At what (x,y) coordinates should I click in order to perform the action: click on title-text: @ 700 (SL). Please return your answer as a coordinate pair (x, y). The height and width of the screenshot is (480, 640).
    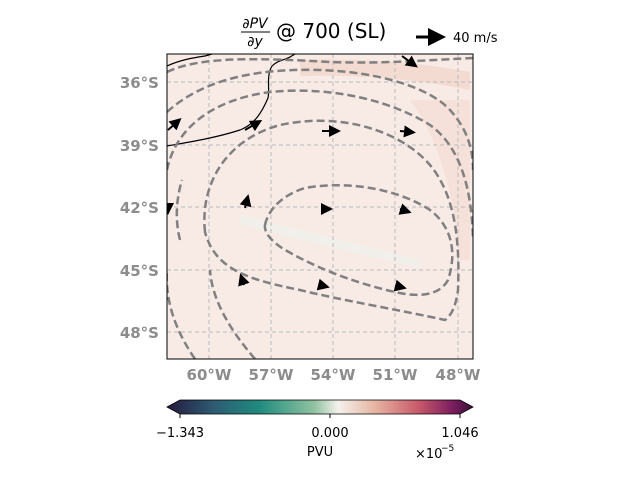
    Looking at the image, I should click on (331, 31).